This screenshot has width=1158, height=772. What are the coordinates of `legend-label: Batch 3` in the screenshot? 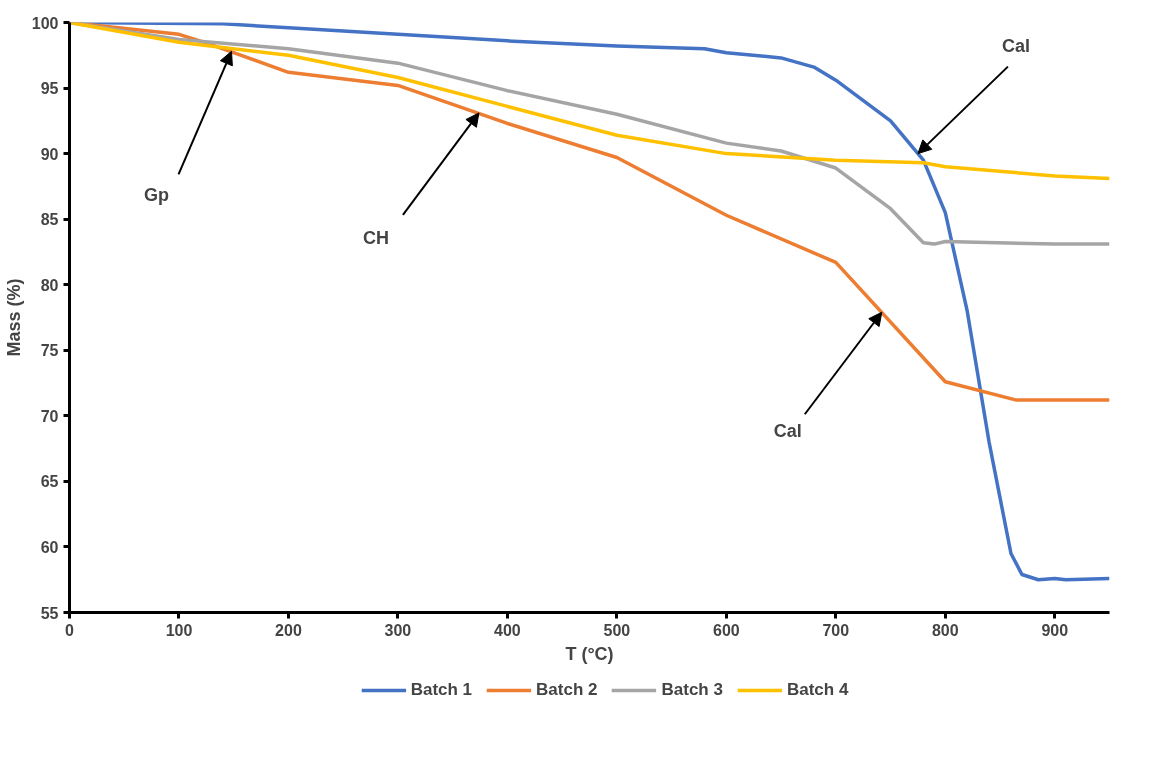 It's located at (692, 690).